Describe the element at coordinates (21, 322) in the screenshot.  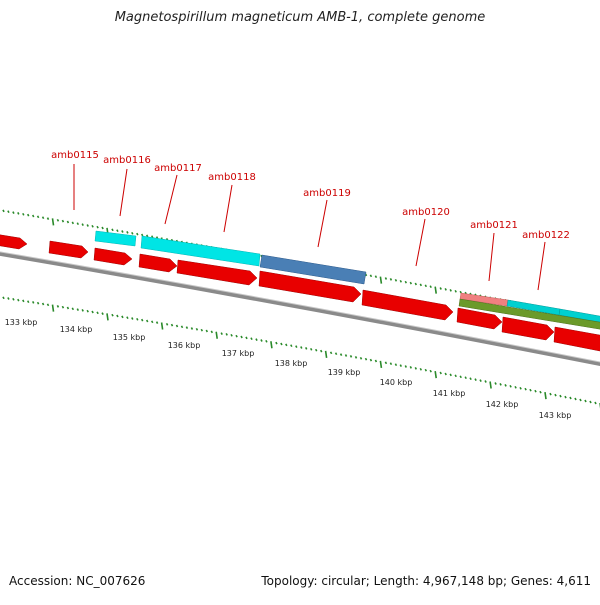
I see `scale-label: 133 kbp` at that location.